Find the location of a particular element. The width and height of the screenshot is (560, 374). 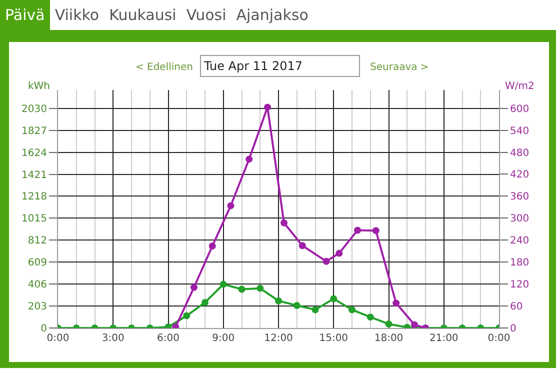

x-tick-label: 6:00 is located at coordinates (168, 338).